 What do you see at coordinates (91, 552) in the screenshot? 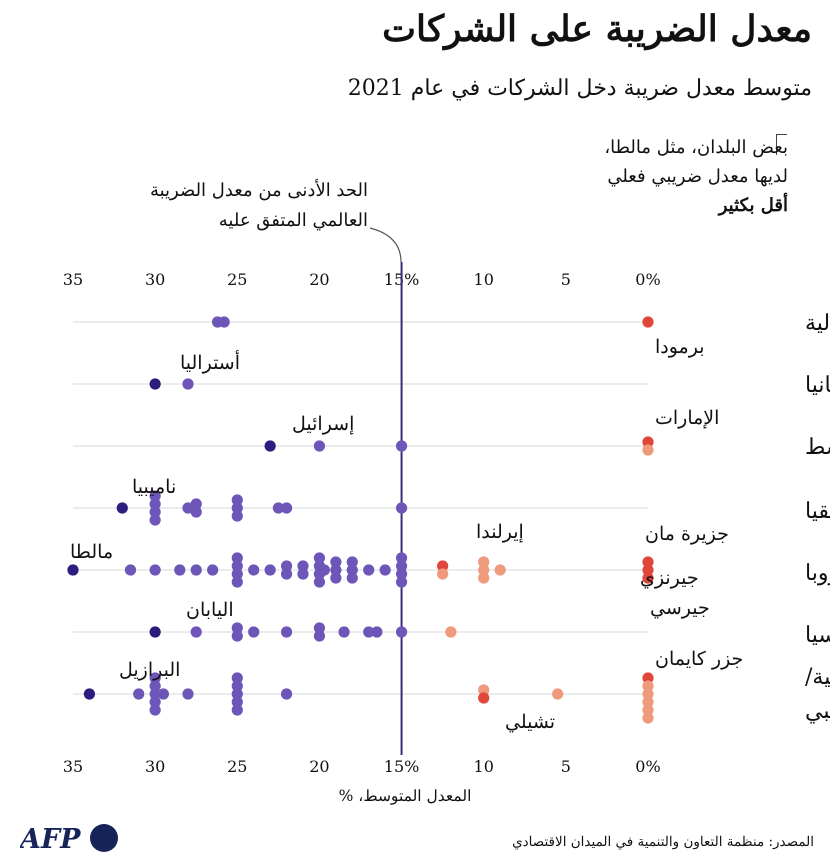
I see `country-label: مالطا` at bounding box center [91, 552].